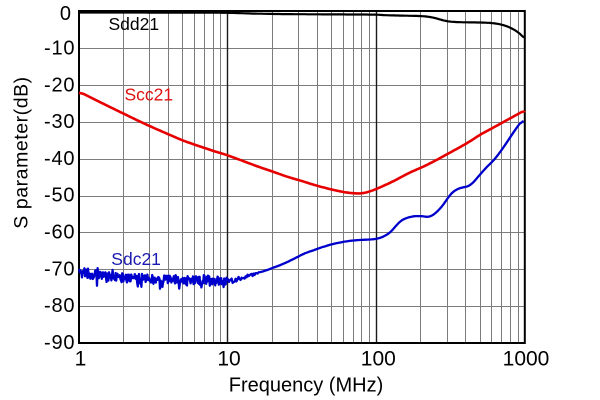 The image size is (600, 400). I want to click on svg-text: Sdd21, so click(134, 24).